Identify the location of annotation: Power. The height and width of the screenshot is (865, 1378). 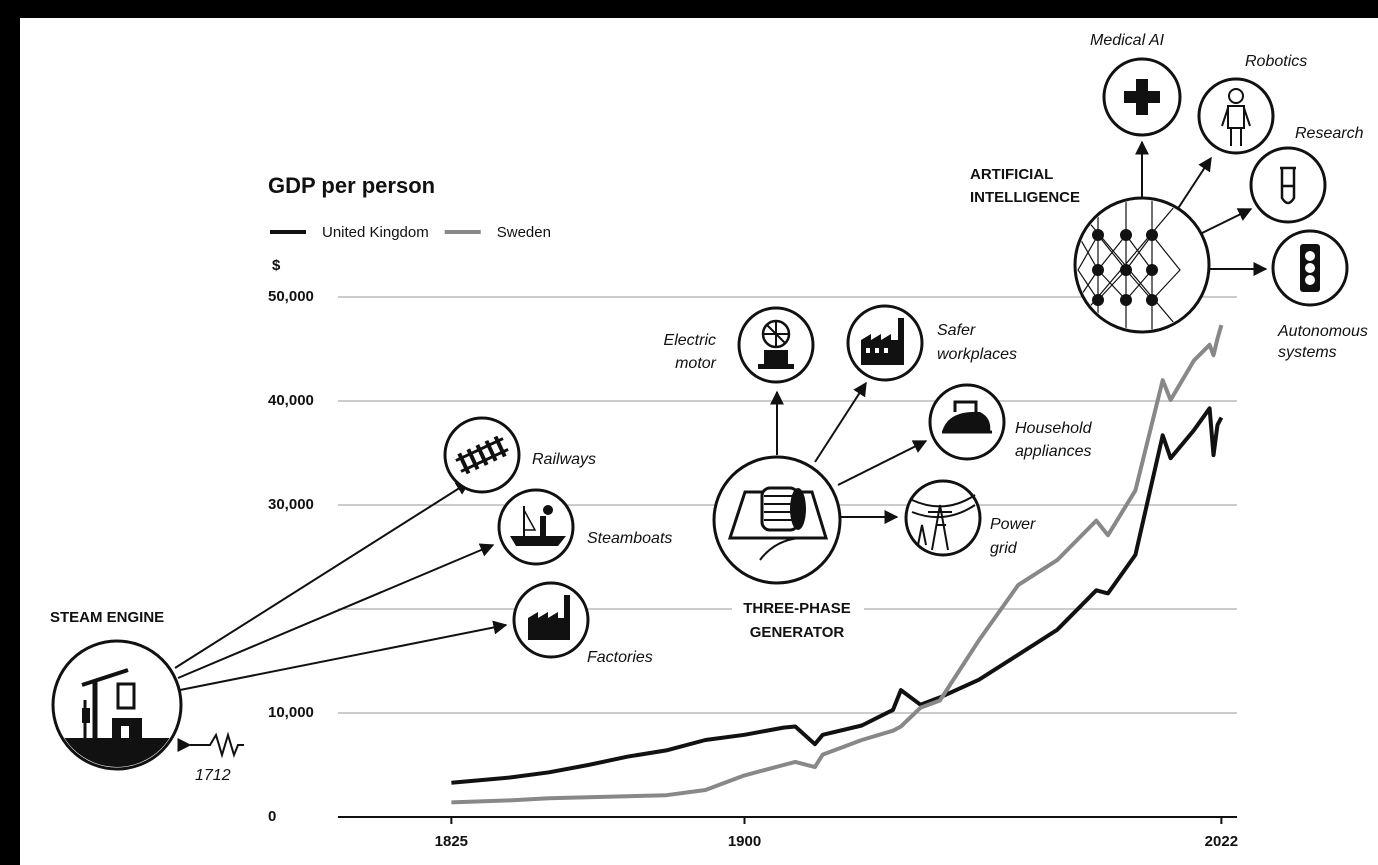
(1013, 524).